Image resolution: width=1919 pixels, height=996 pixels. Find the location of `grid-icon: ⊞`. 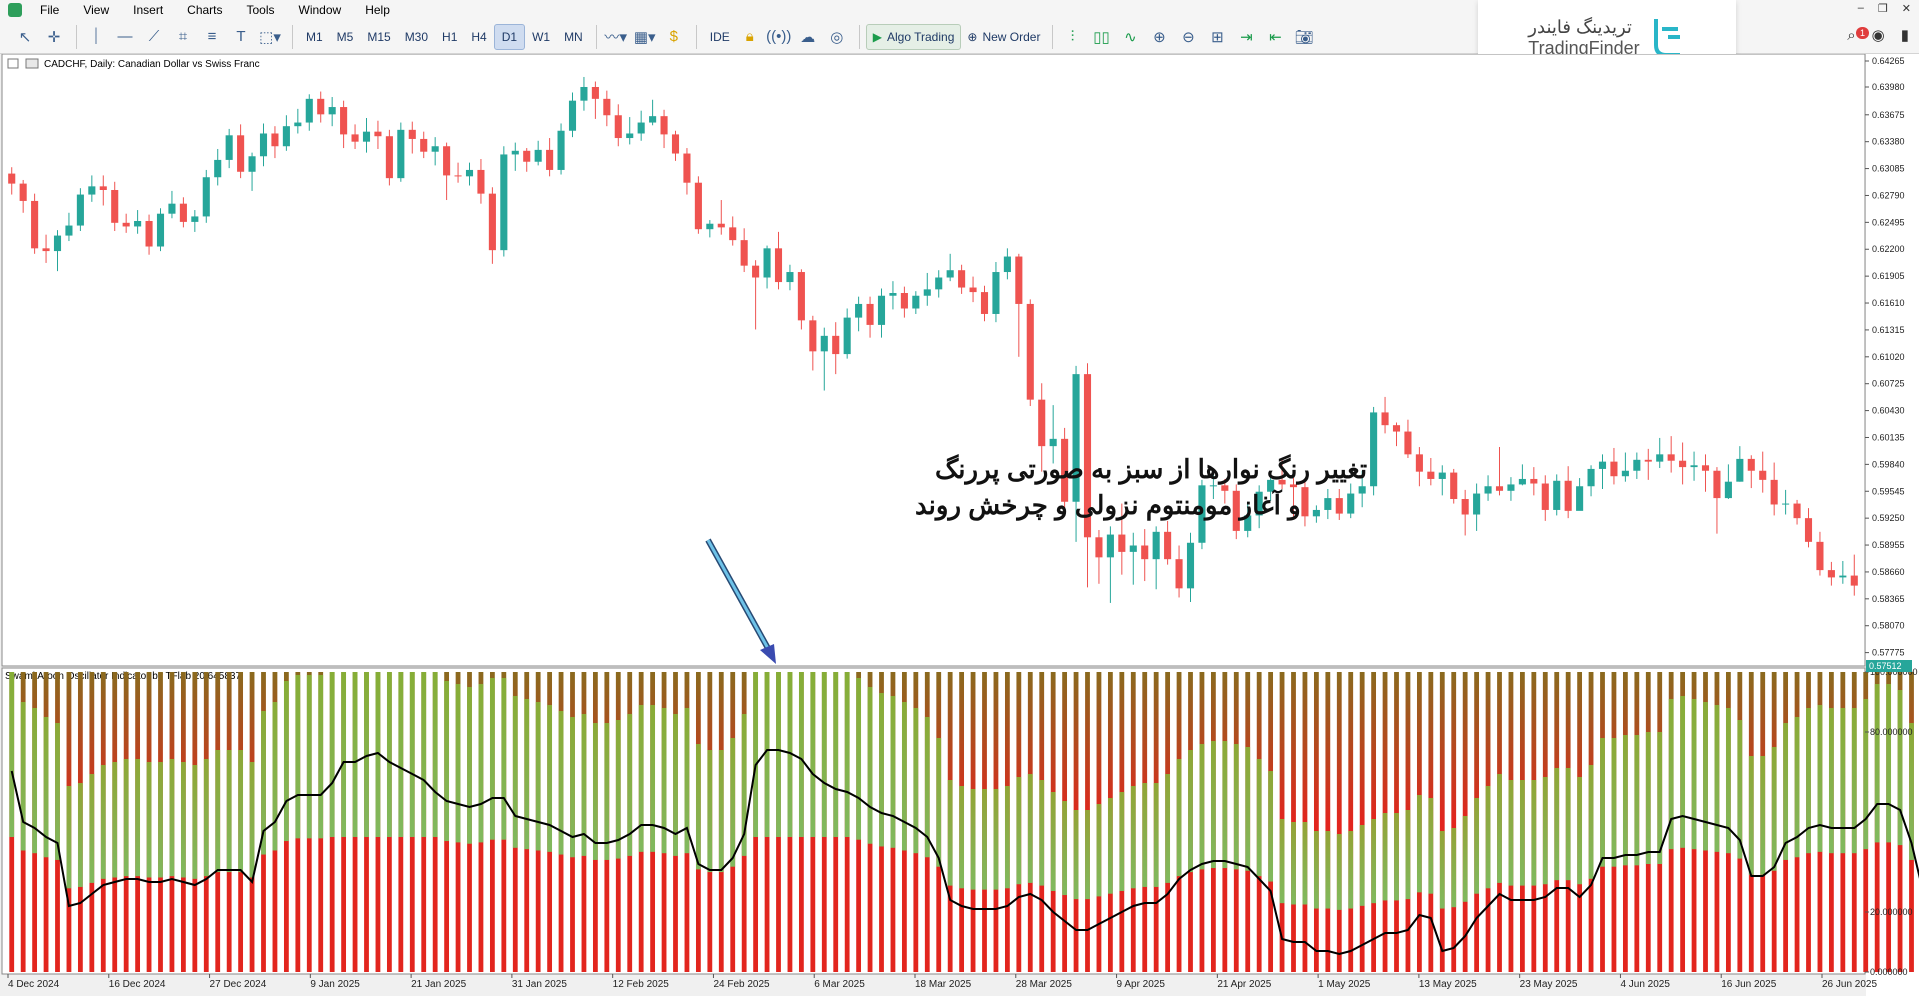

grid-icon: ⊞ is located at coordinates (1217, 37).